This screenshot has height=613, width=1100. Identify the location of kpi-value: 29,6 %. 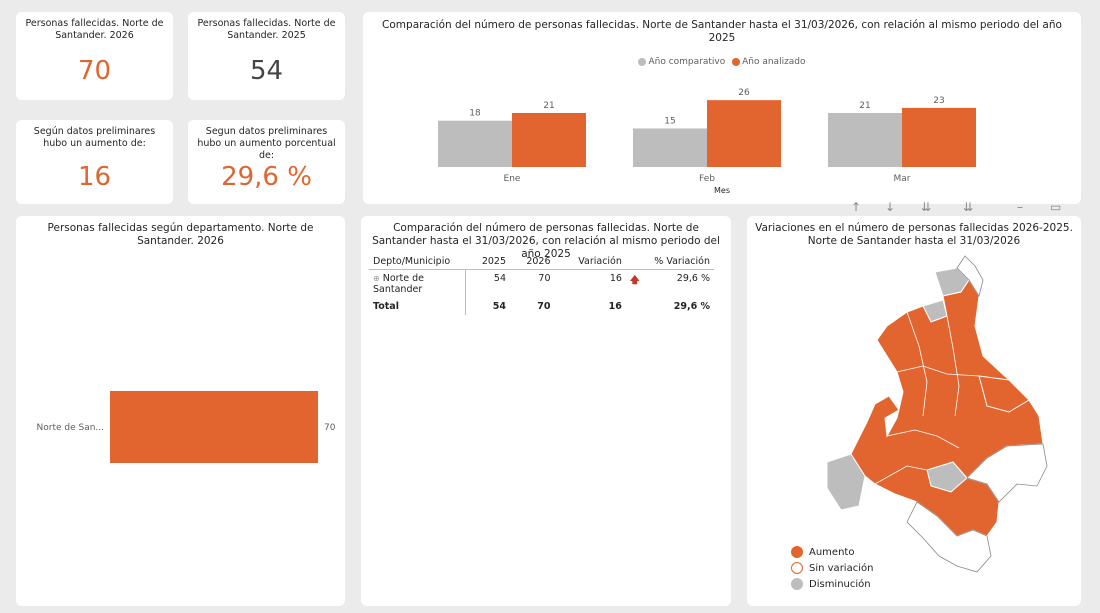
(266, 177).